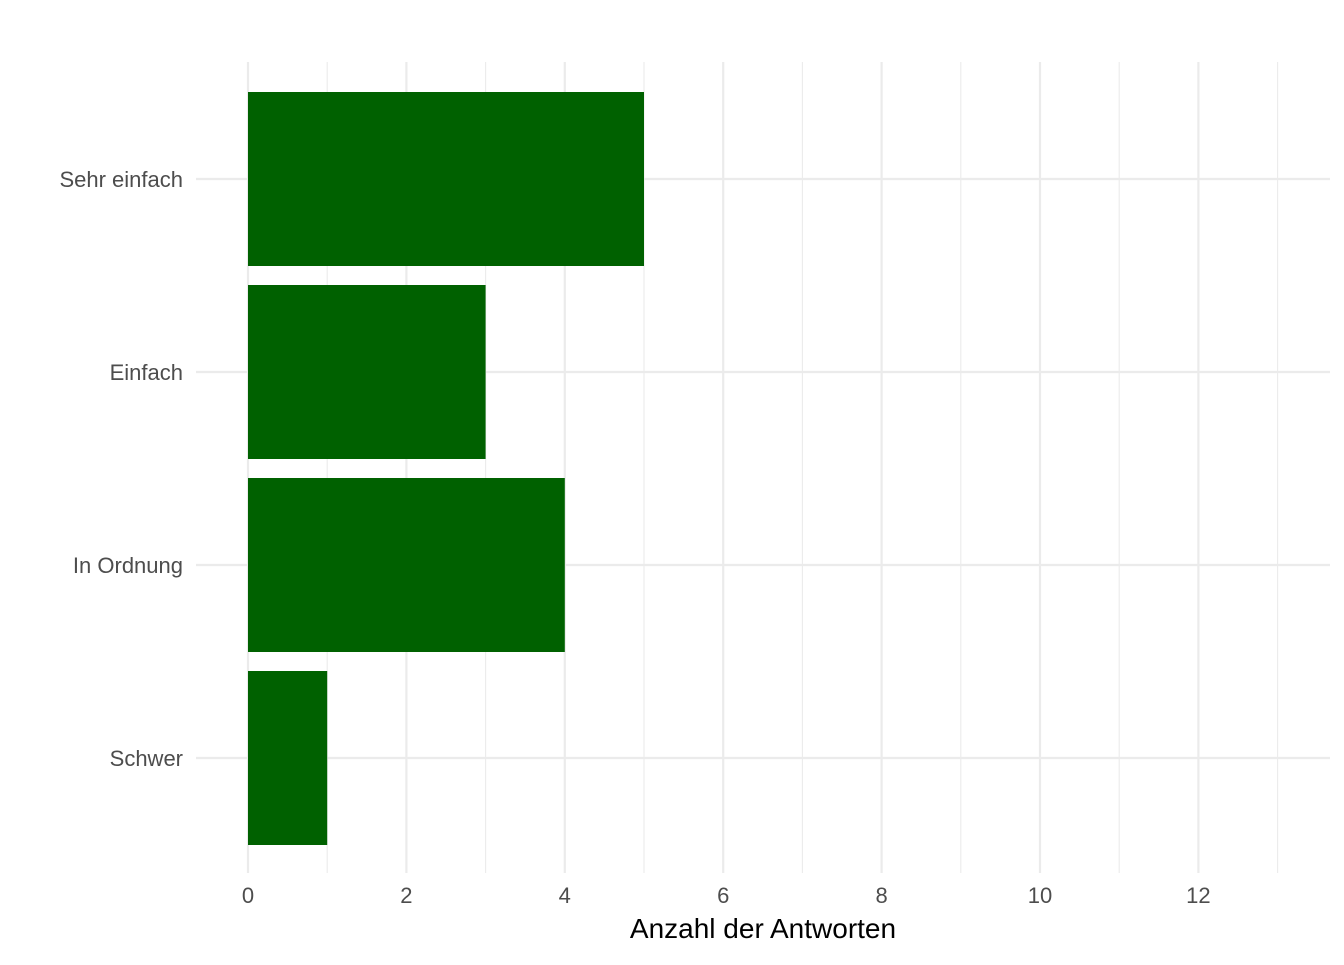 The image size is (1344, 965). Describe the element at coordinates (121, 469) in the screenshot. I see `y-axis-tick-labels: Sehr einfach Einfach In Ordnung Schwer` at that location.